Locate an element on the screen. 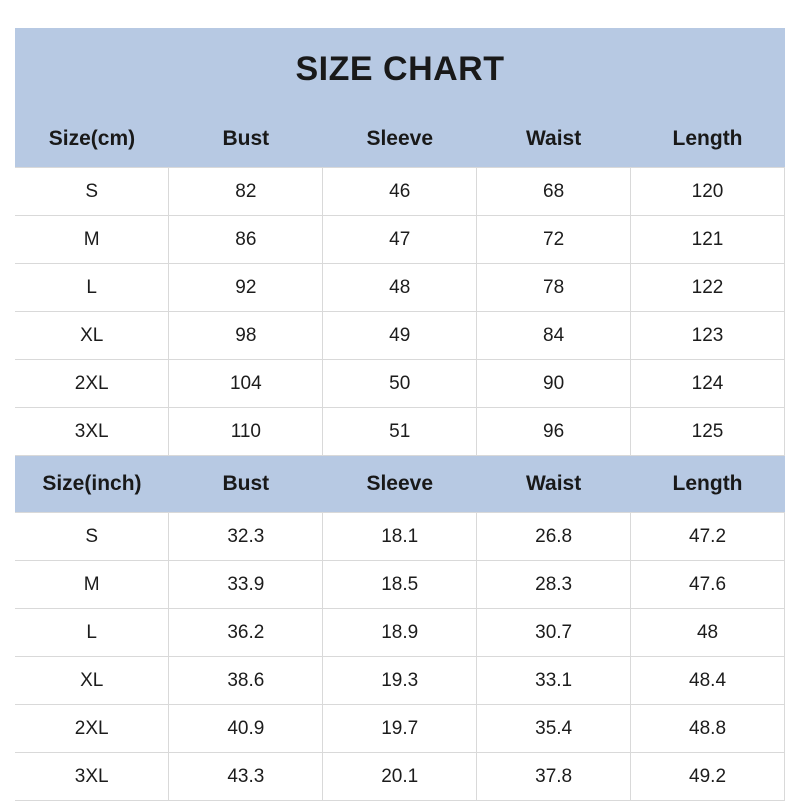 This screenshot has width=800, height=801. measurement-value-cell: 19.3 is located at coordinates (400, 680).